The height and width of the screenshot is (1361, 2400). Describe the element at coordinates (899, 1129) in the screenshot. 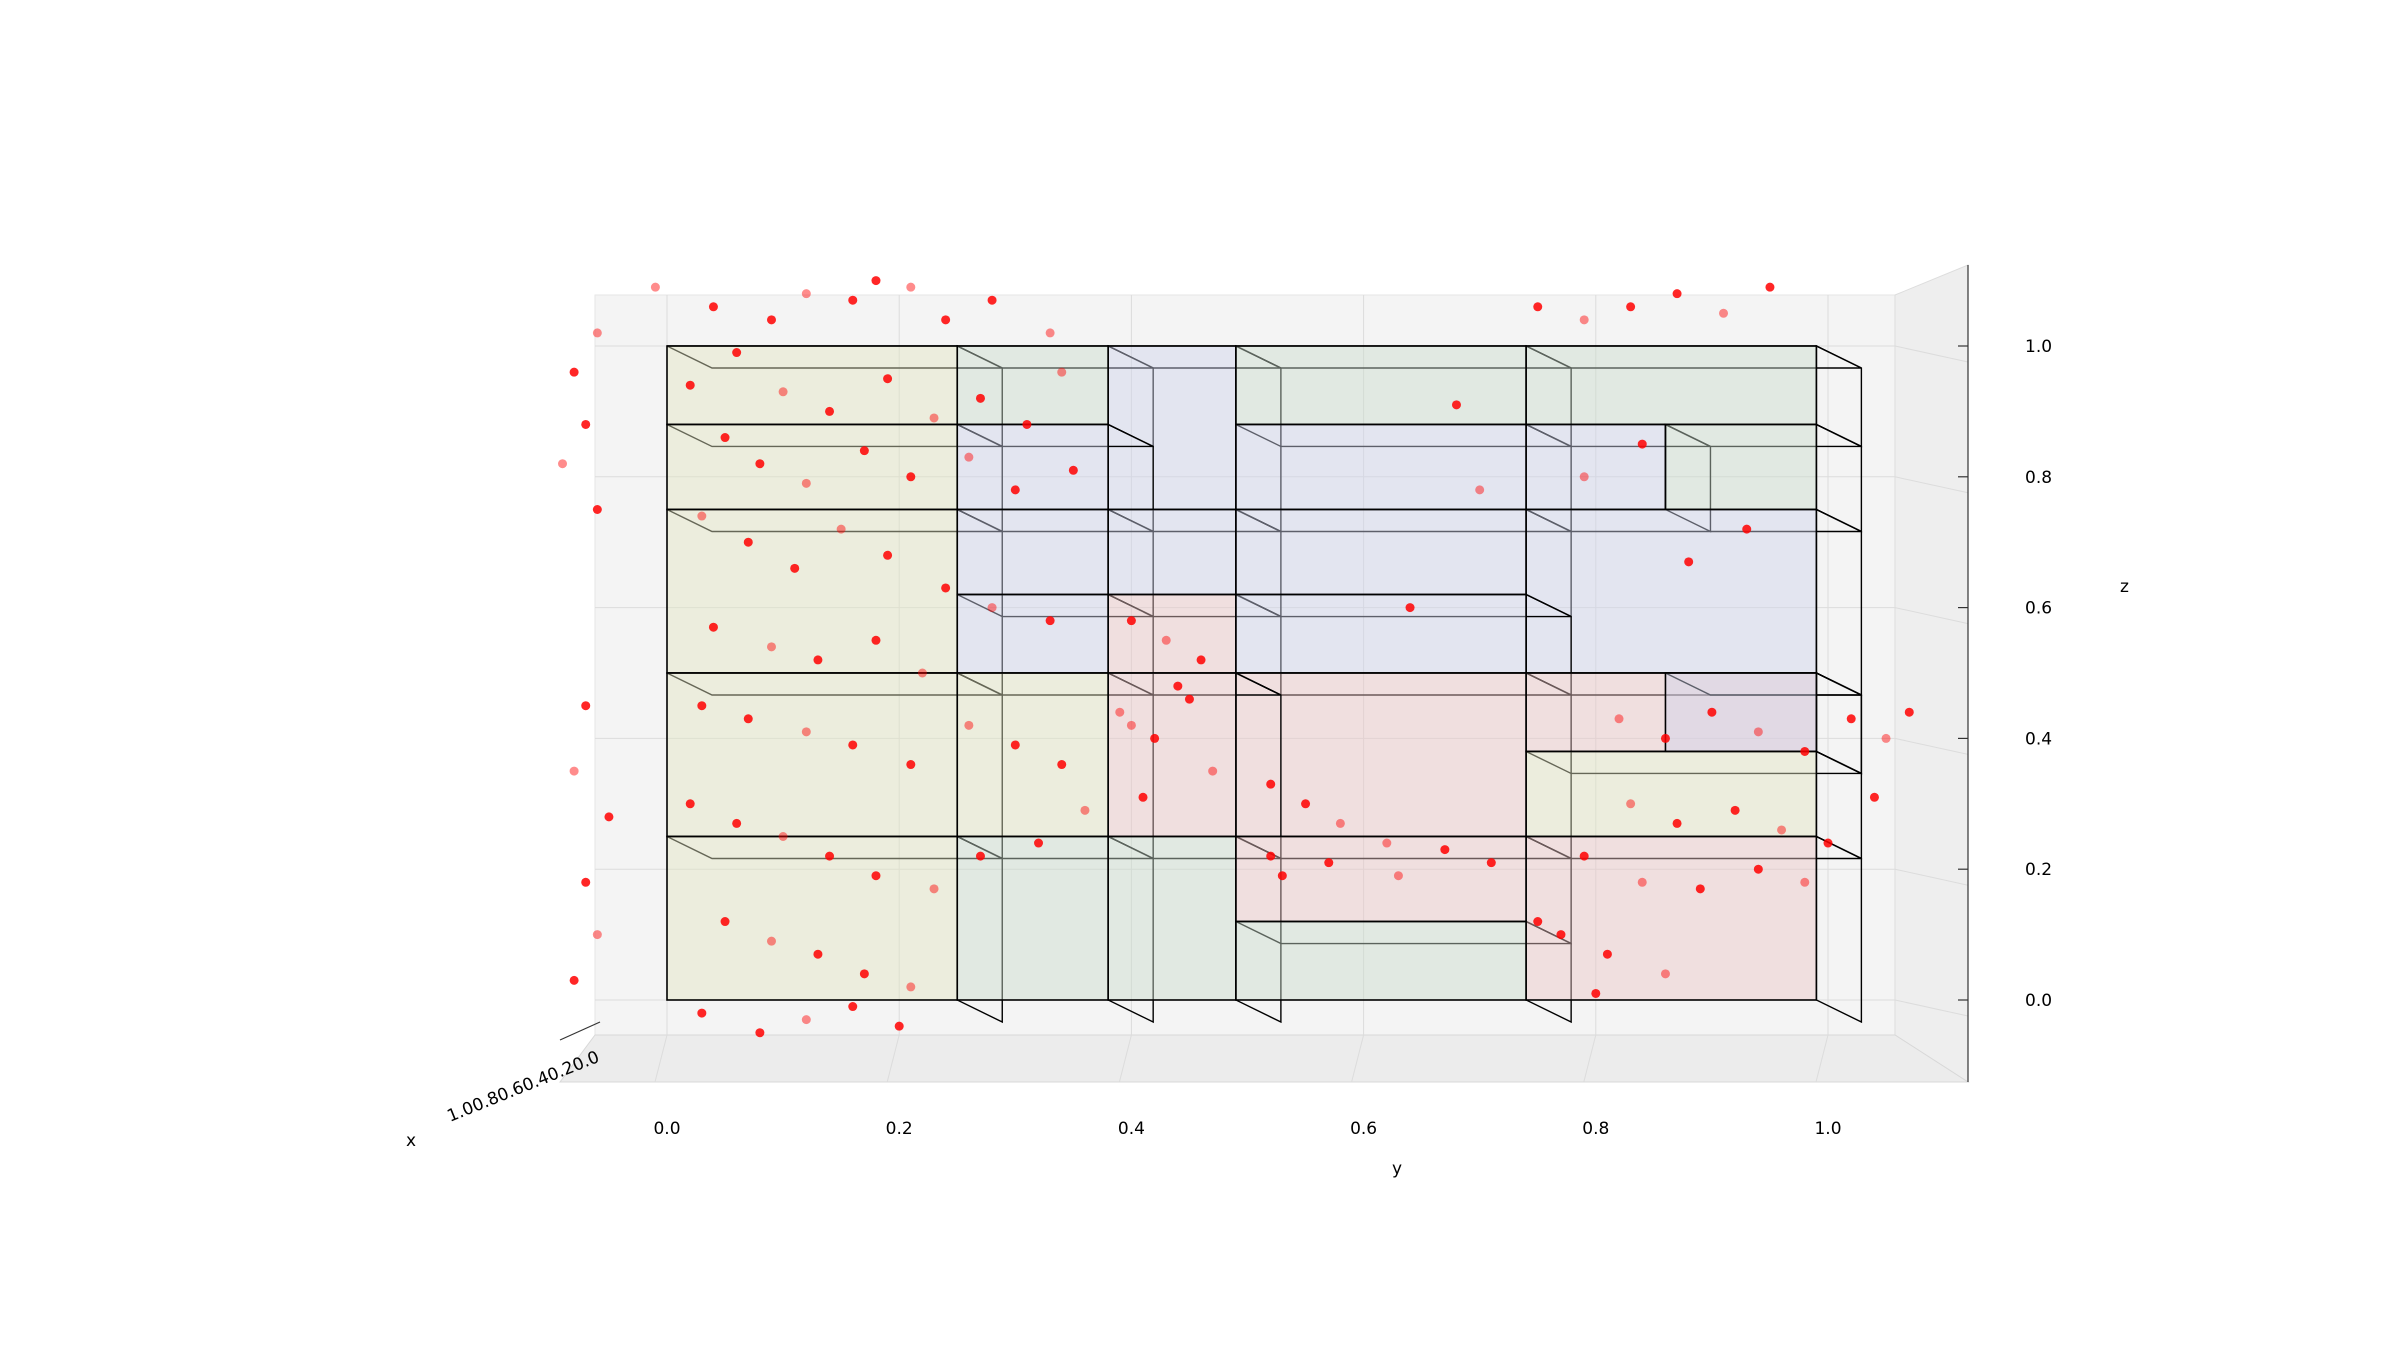

I see `y-tick-label: 0.2` at that location.